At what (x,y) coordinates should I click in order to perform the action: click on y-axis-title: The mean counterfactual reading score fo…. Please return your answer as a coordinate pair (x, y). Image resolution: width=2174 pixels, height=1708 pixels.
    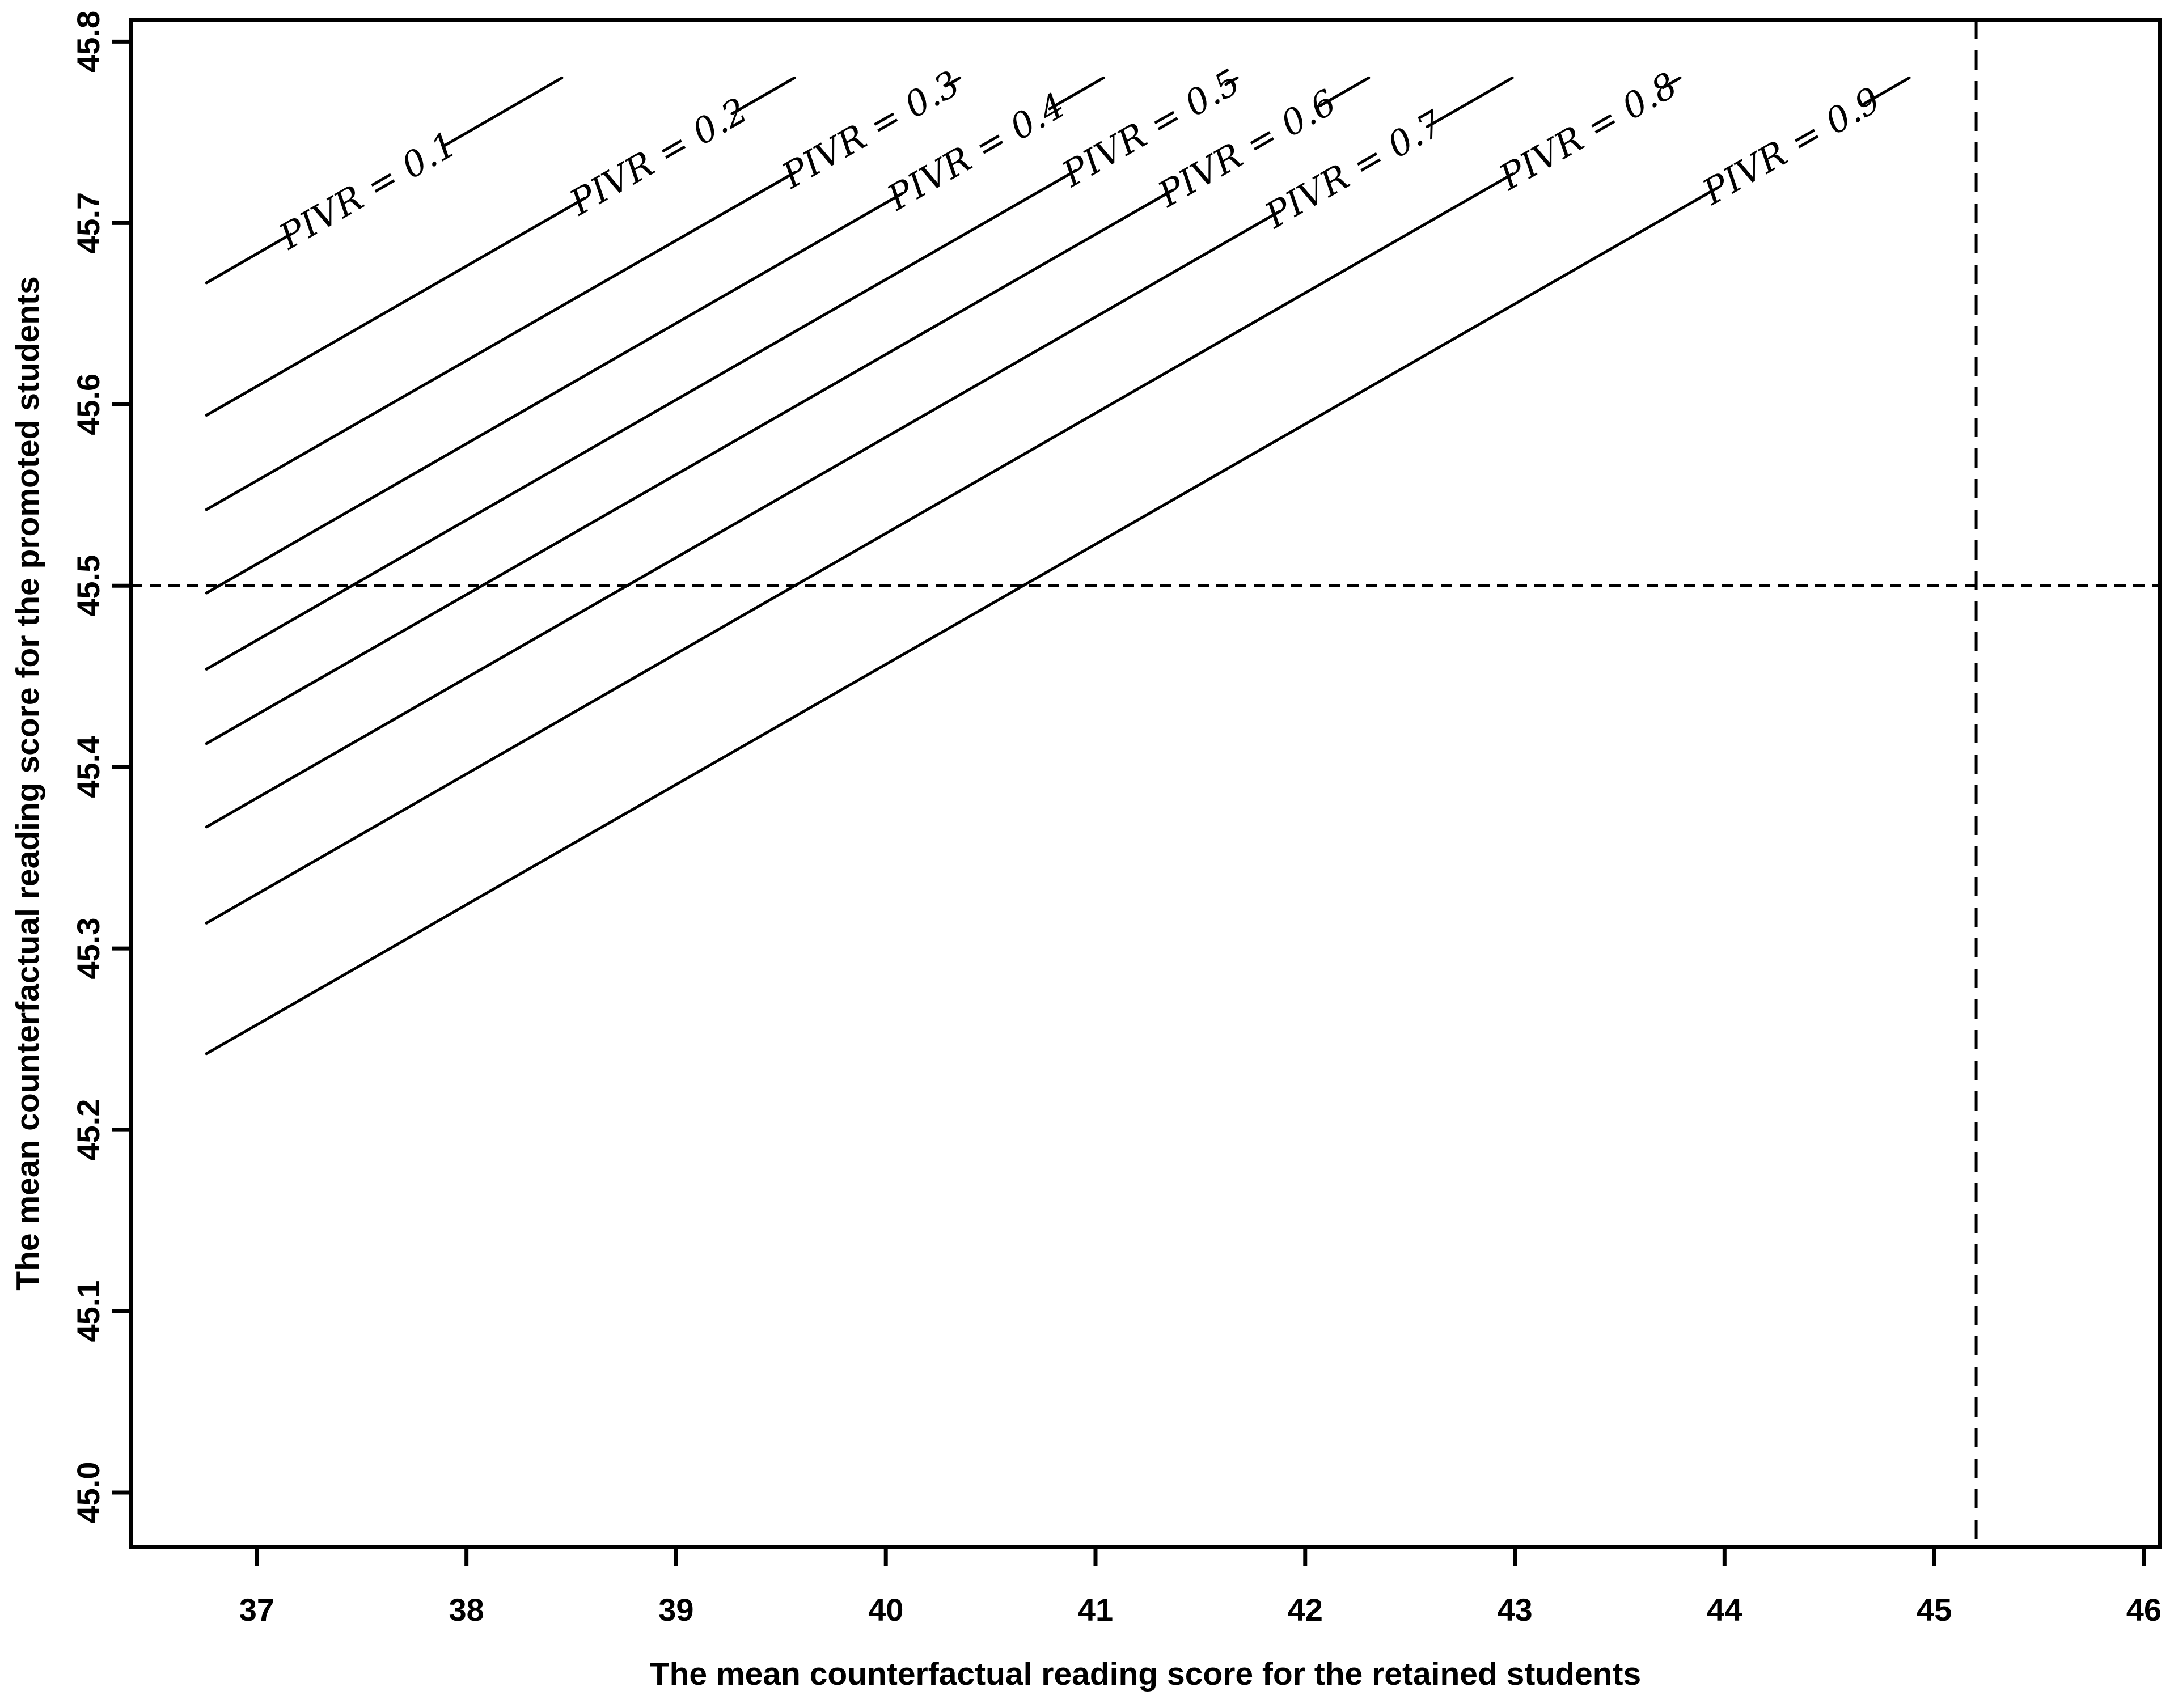
    Looking at the image, I should click on (28, 783).